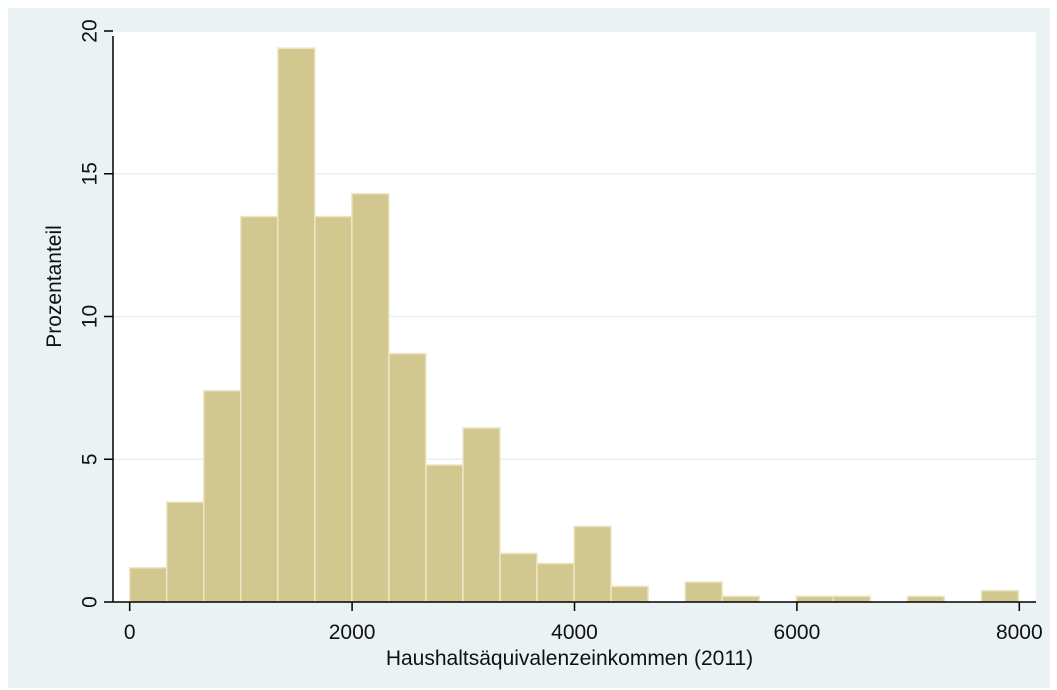 The image size is (1057, 690). What do you see at coordinates (569, 658) in the screenshot?
I see `x-axis-title: Haushaltsäquivalenzeinkommen (2011)` at bounding box center [569, 658].